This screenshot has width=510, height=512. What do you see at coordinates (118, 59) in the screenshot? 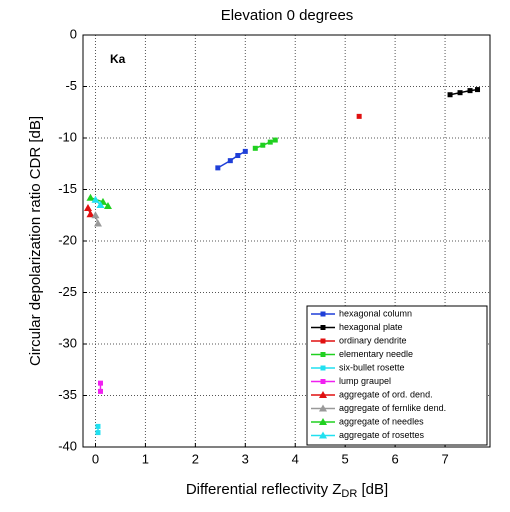
I see `annotation: Ka` at bounding box center [118, 59].